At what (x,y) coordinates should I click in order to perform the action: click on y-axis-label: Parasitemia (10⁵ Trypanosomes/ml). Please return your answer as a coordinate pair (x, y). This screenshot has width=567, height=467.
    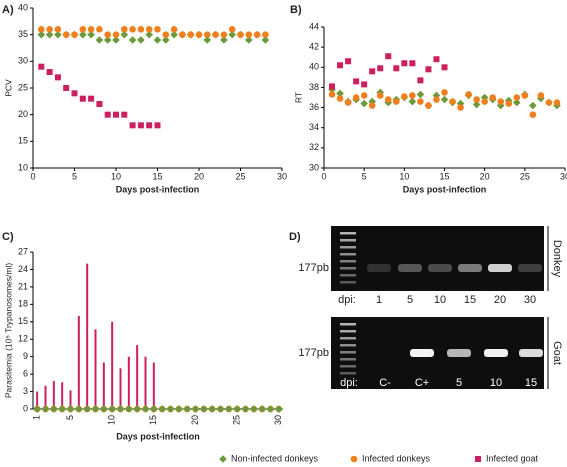
    Looking at the image, I should click on (8, 330).